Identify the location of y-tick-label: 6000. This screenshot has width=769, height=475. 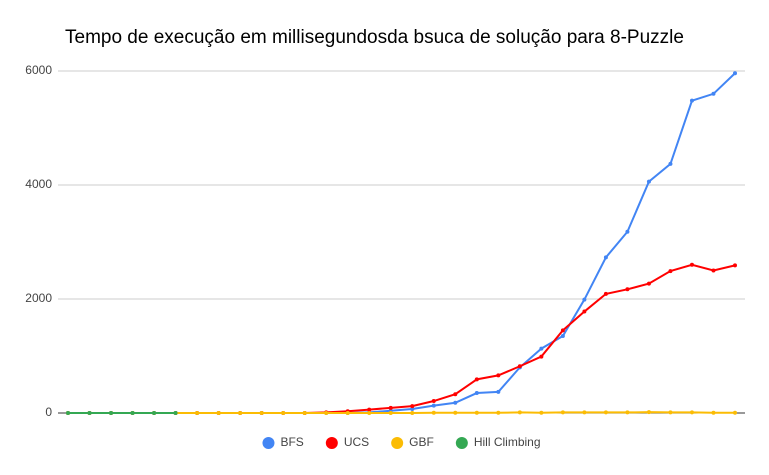
(38, 70).